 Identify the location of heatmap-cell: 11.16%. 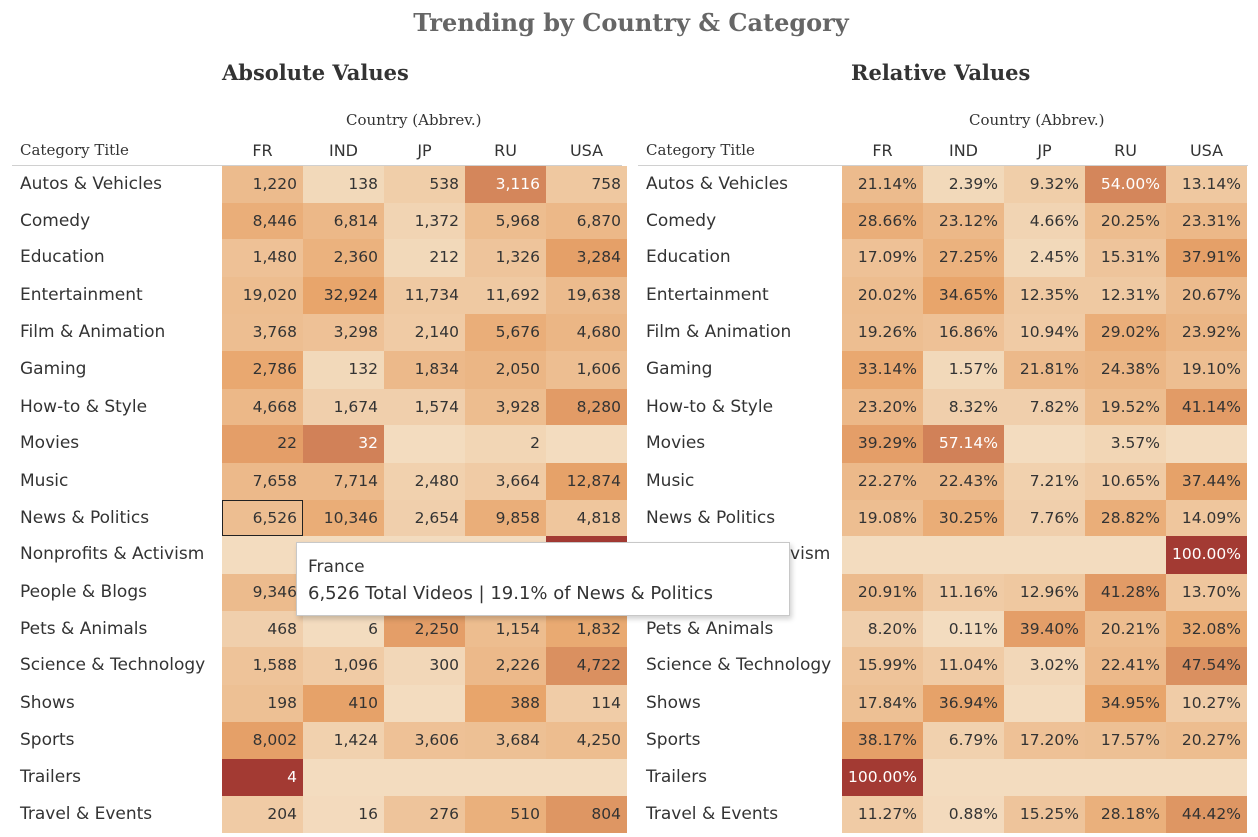
(963, 592).